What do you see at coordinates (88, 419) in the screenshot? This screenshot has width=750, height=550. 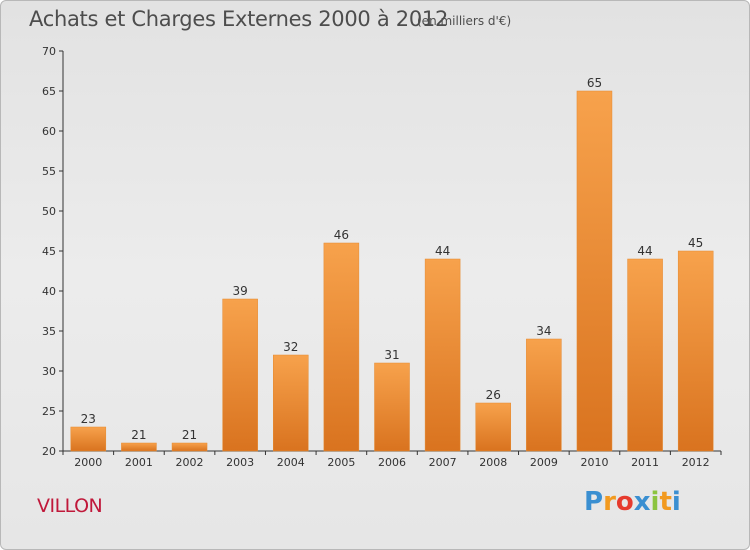 I see `data-label: 23` at bounding box center [88, 419].